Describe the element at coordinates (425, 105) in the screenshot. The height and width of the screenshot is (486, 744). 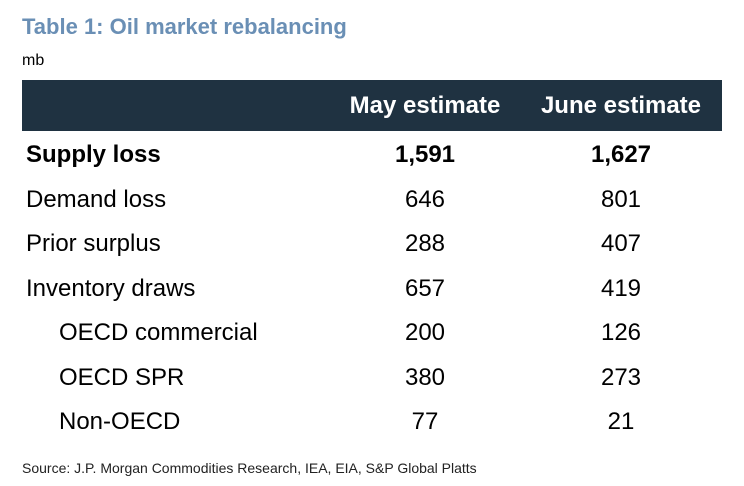
I see `header-may-estimate: May estimate` at that location.